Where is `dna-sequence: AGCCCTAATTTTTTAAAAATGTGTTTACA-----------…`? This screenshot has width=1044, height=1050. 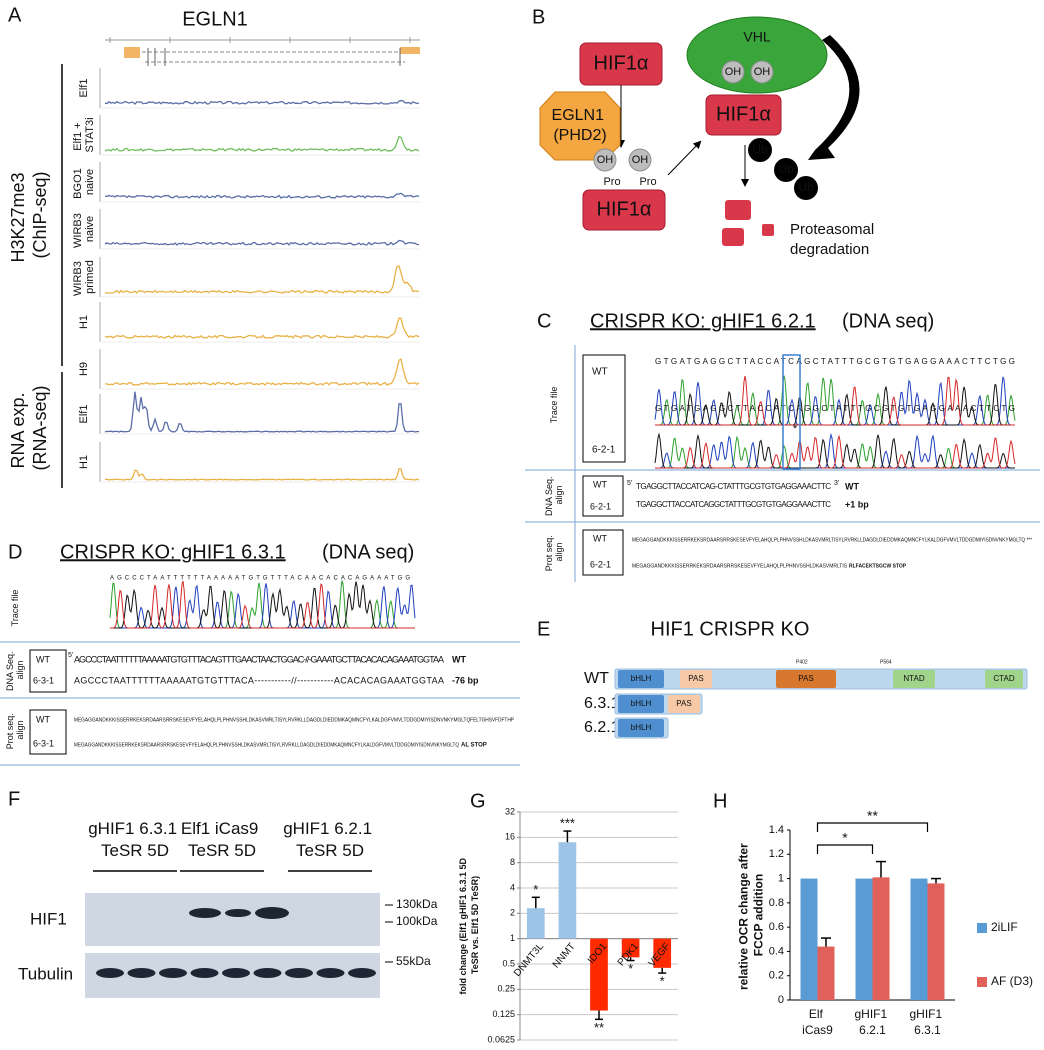
dna-sequence: AGCCCTAATTTTTTAAAAATGTGTTTACA-----------… is located at coordinates (259, 680).